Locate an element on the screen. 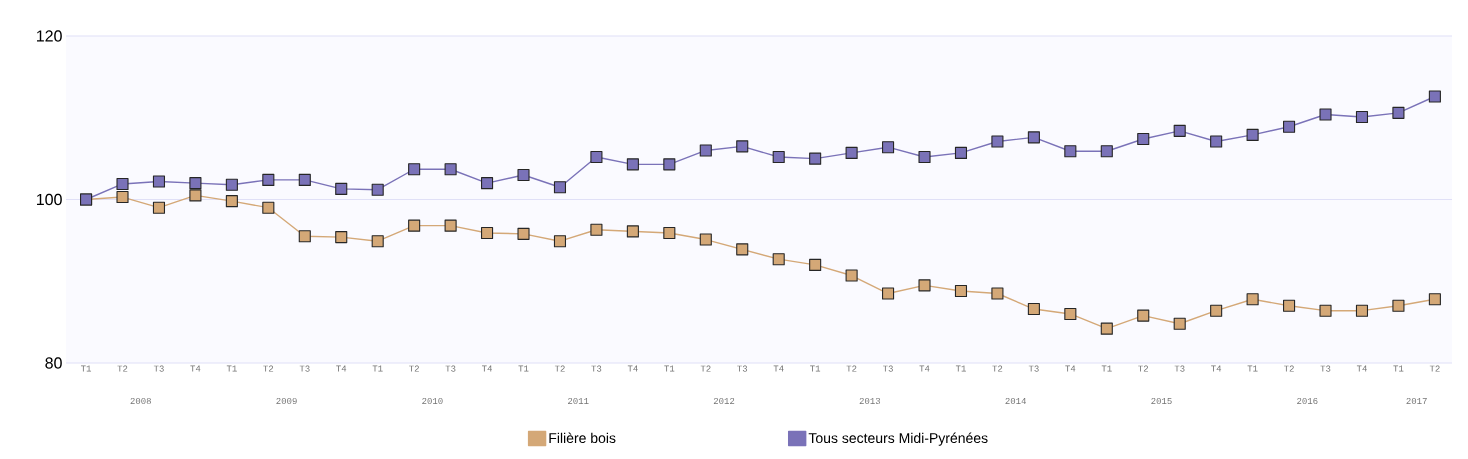 This screenshot has width=1468, height=459. text: 2010 is located at coordinates (432, 401).